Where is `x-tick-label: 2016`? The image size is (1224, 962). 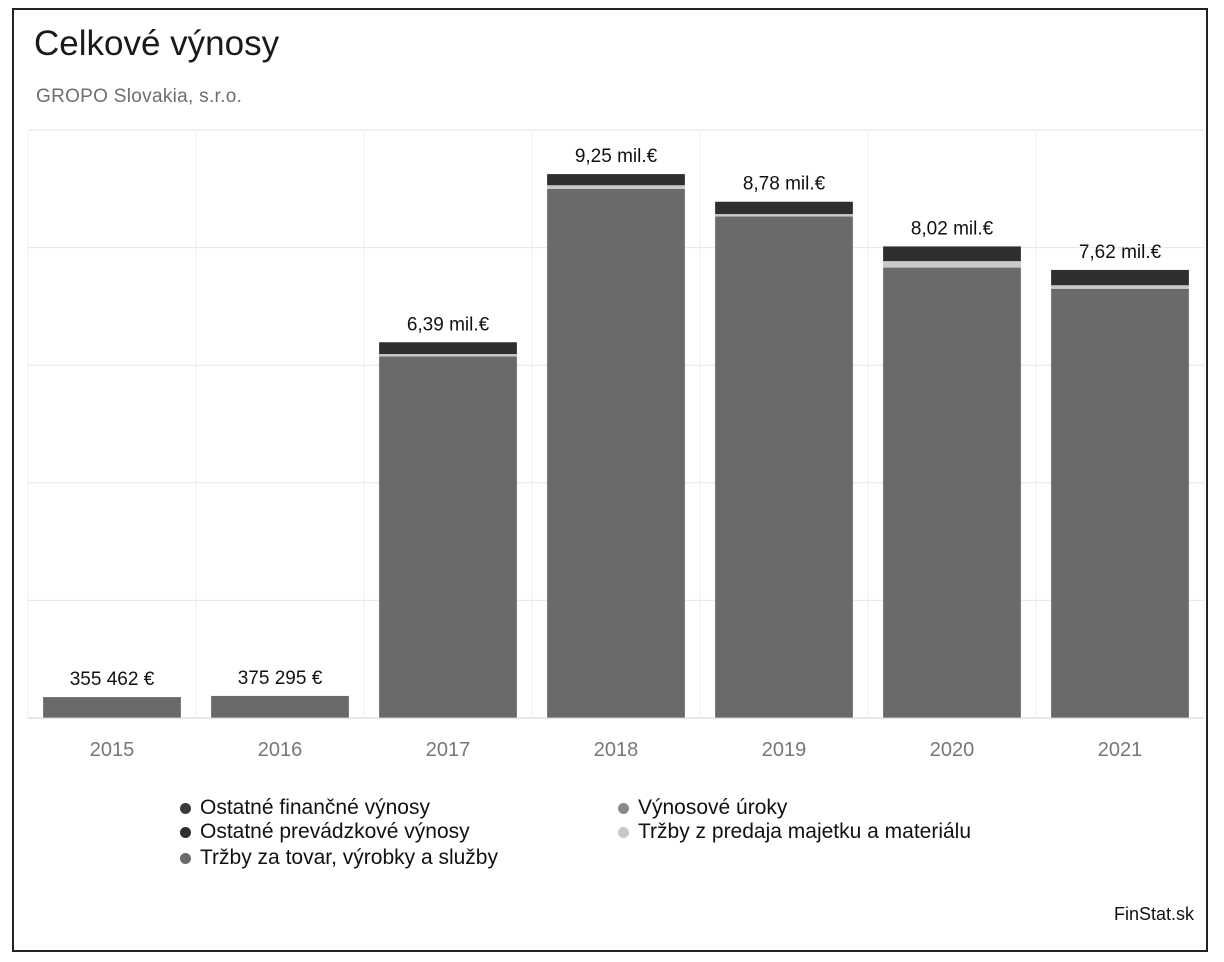
x-tick-label: 2016 is located at coordinates (280, 750).